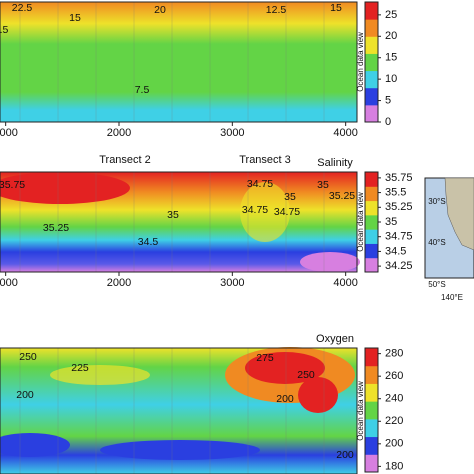 This screenshot has height=474, width=474. What do you see at coordinates (399, 237) in the screenshot?
I see `colorbar-tick-label: 34.75` at bounding box center [399, 237].